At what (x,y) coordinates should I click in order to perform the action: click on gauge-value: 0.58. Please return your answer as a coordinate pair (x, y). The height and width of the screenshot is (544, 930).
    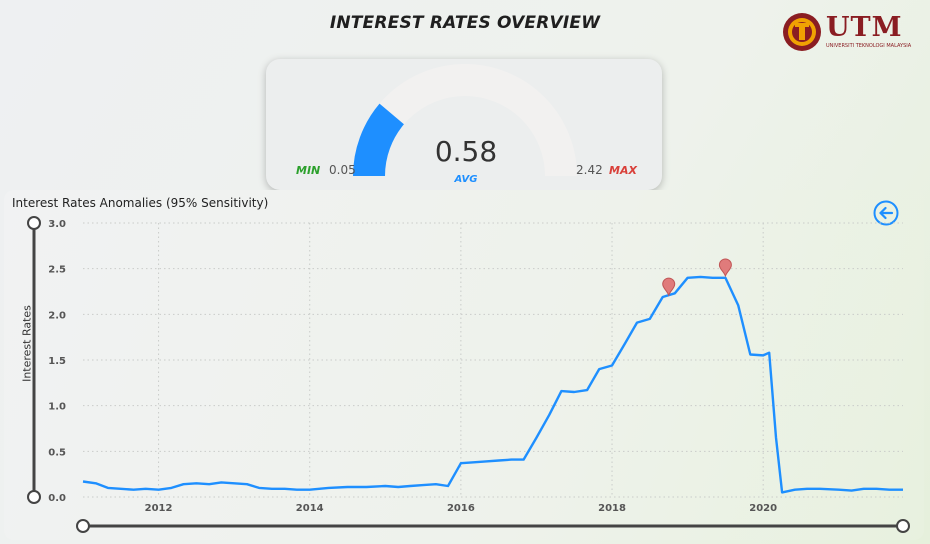
    Looking at the image, I should click on (466, 151).